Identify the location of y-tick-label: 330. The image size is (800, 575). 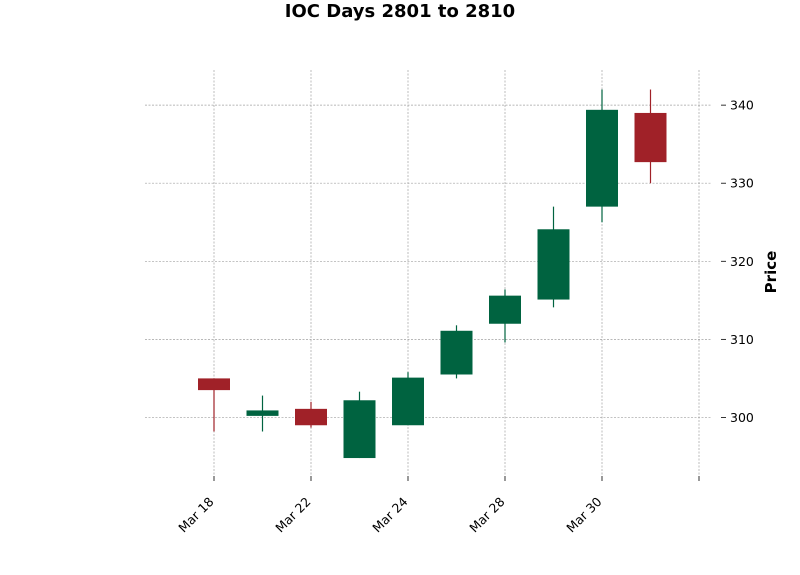
(742, 183).